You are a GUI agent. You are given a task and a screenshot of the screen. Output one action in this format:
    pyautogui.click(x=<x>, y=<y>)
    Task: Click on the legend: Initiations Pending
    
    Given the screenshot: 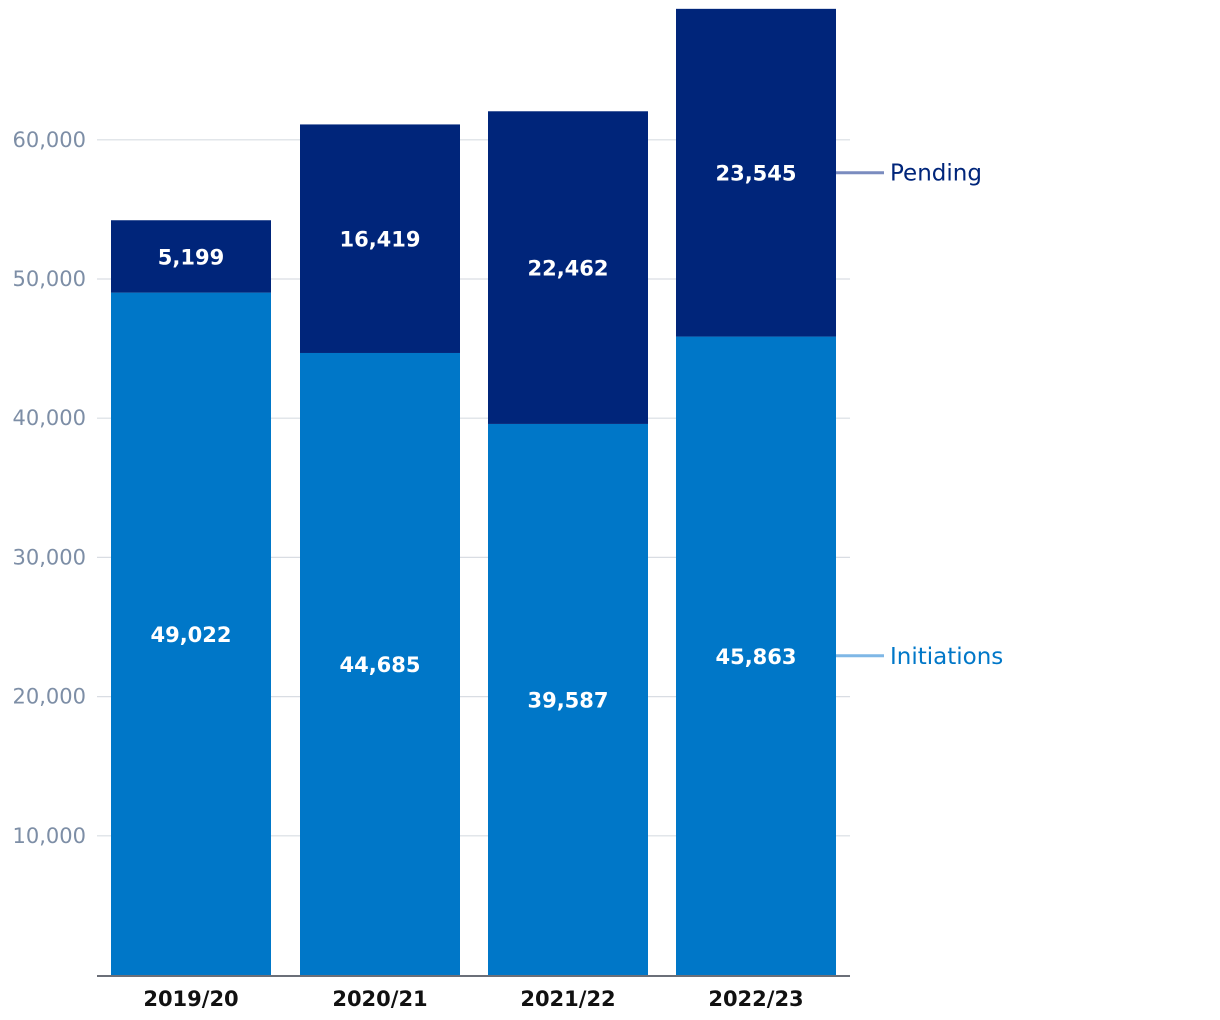 What is the action you would take?
    pyautogui.click(x=919, y=415)
    